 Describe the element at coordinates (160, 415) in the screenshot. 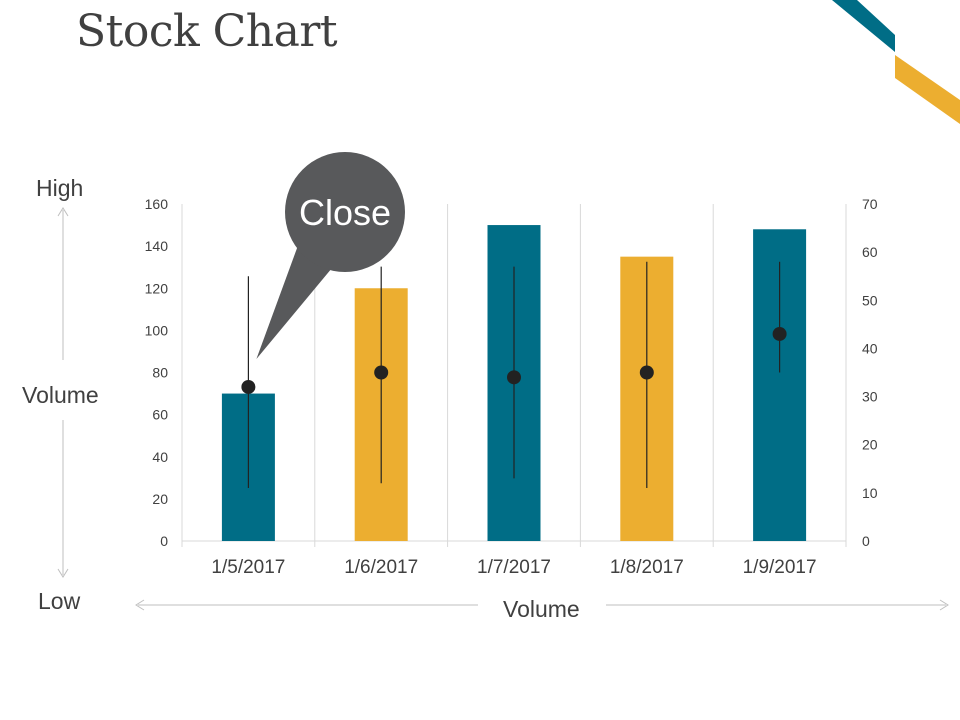

I see `y-left-tick-label: 60` at that location.